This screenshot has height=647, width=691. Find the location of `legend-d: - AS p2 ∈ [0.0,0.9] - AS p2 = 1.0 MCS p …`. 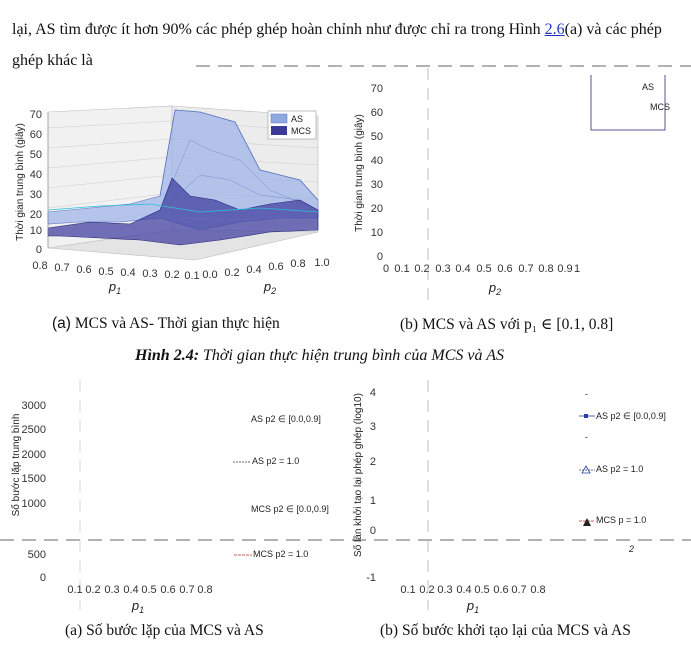

legend-d: - AS p2 ∈ [0.0,0.9] - AS p2 = 1.0 MCS p … is located at coordinates (622, 471).